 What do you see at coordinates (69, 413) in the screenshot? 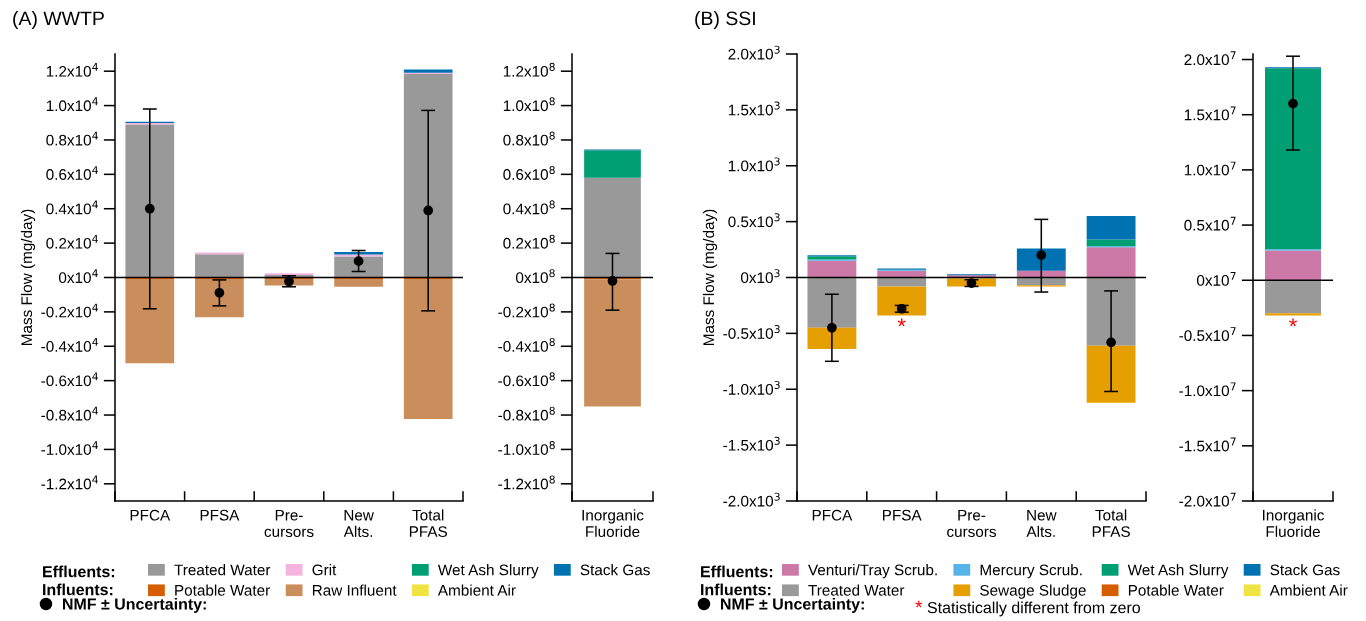
I see `y-tick-label: -0.8x10$^{4}$` at bounding box center [69, 413].